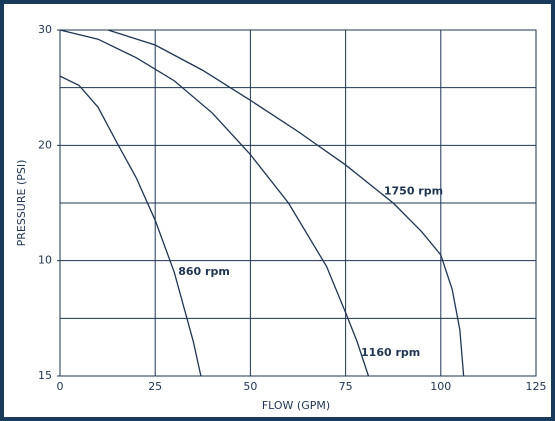 The width and height of the screenshot is (555, 421). I want to click on x-tick-label: 50, so click(250, 386).